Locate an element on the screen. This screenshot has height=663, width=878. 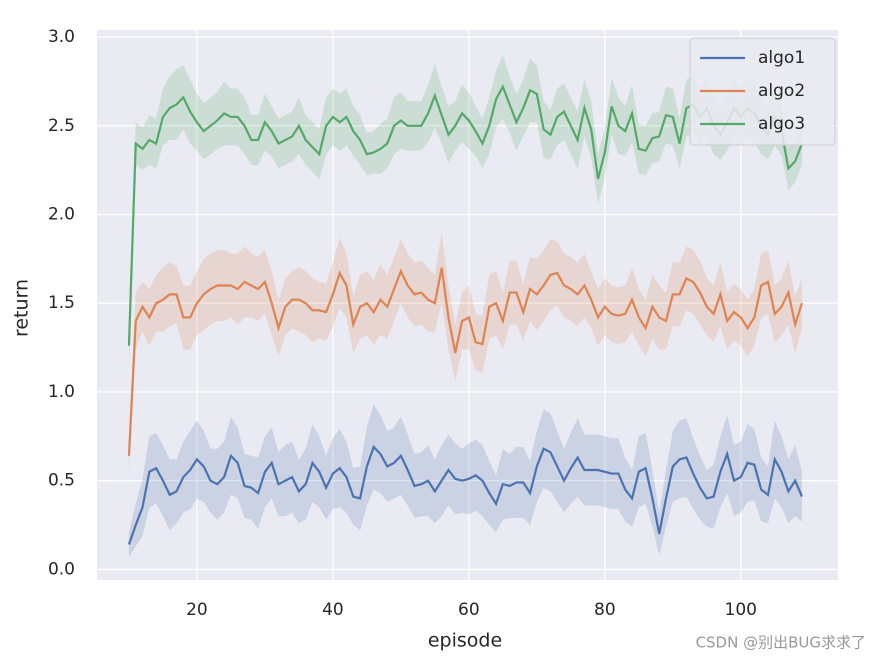
y-axis-label: return is located at coordinates (22, 308).